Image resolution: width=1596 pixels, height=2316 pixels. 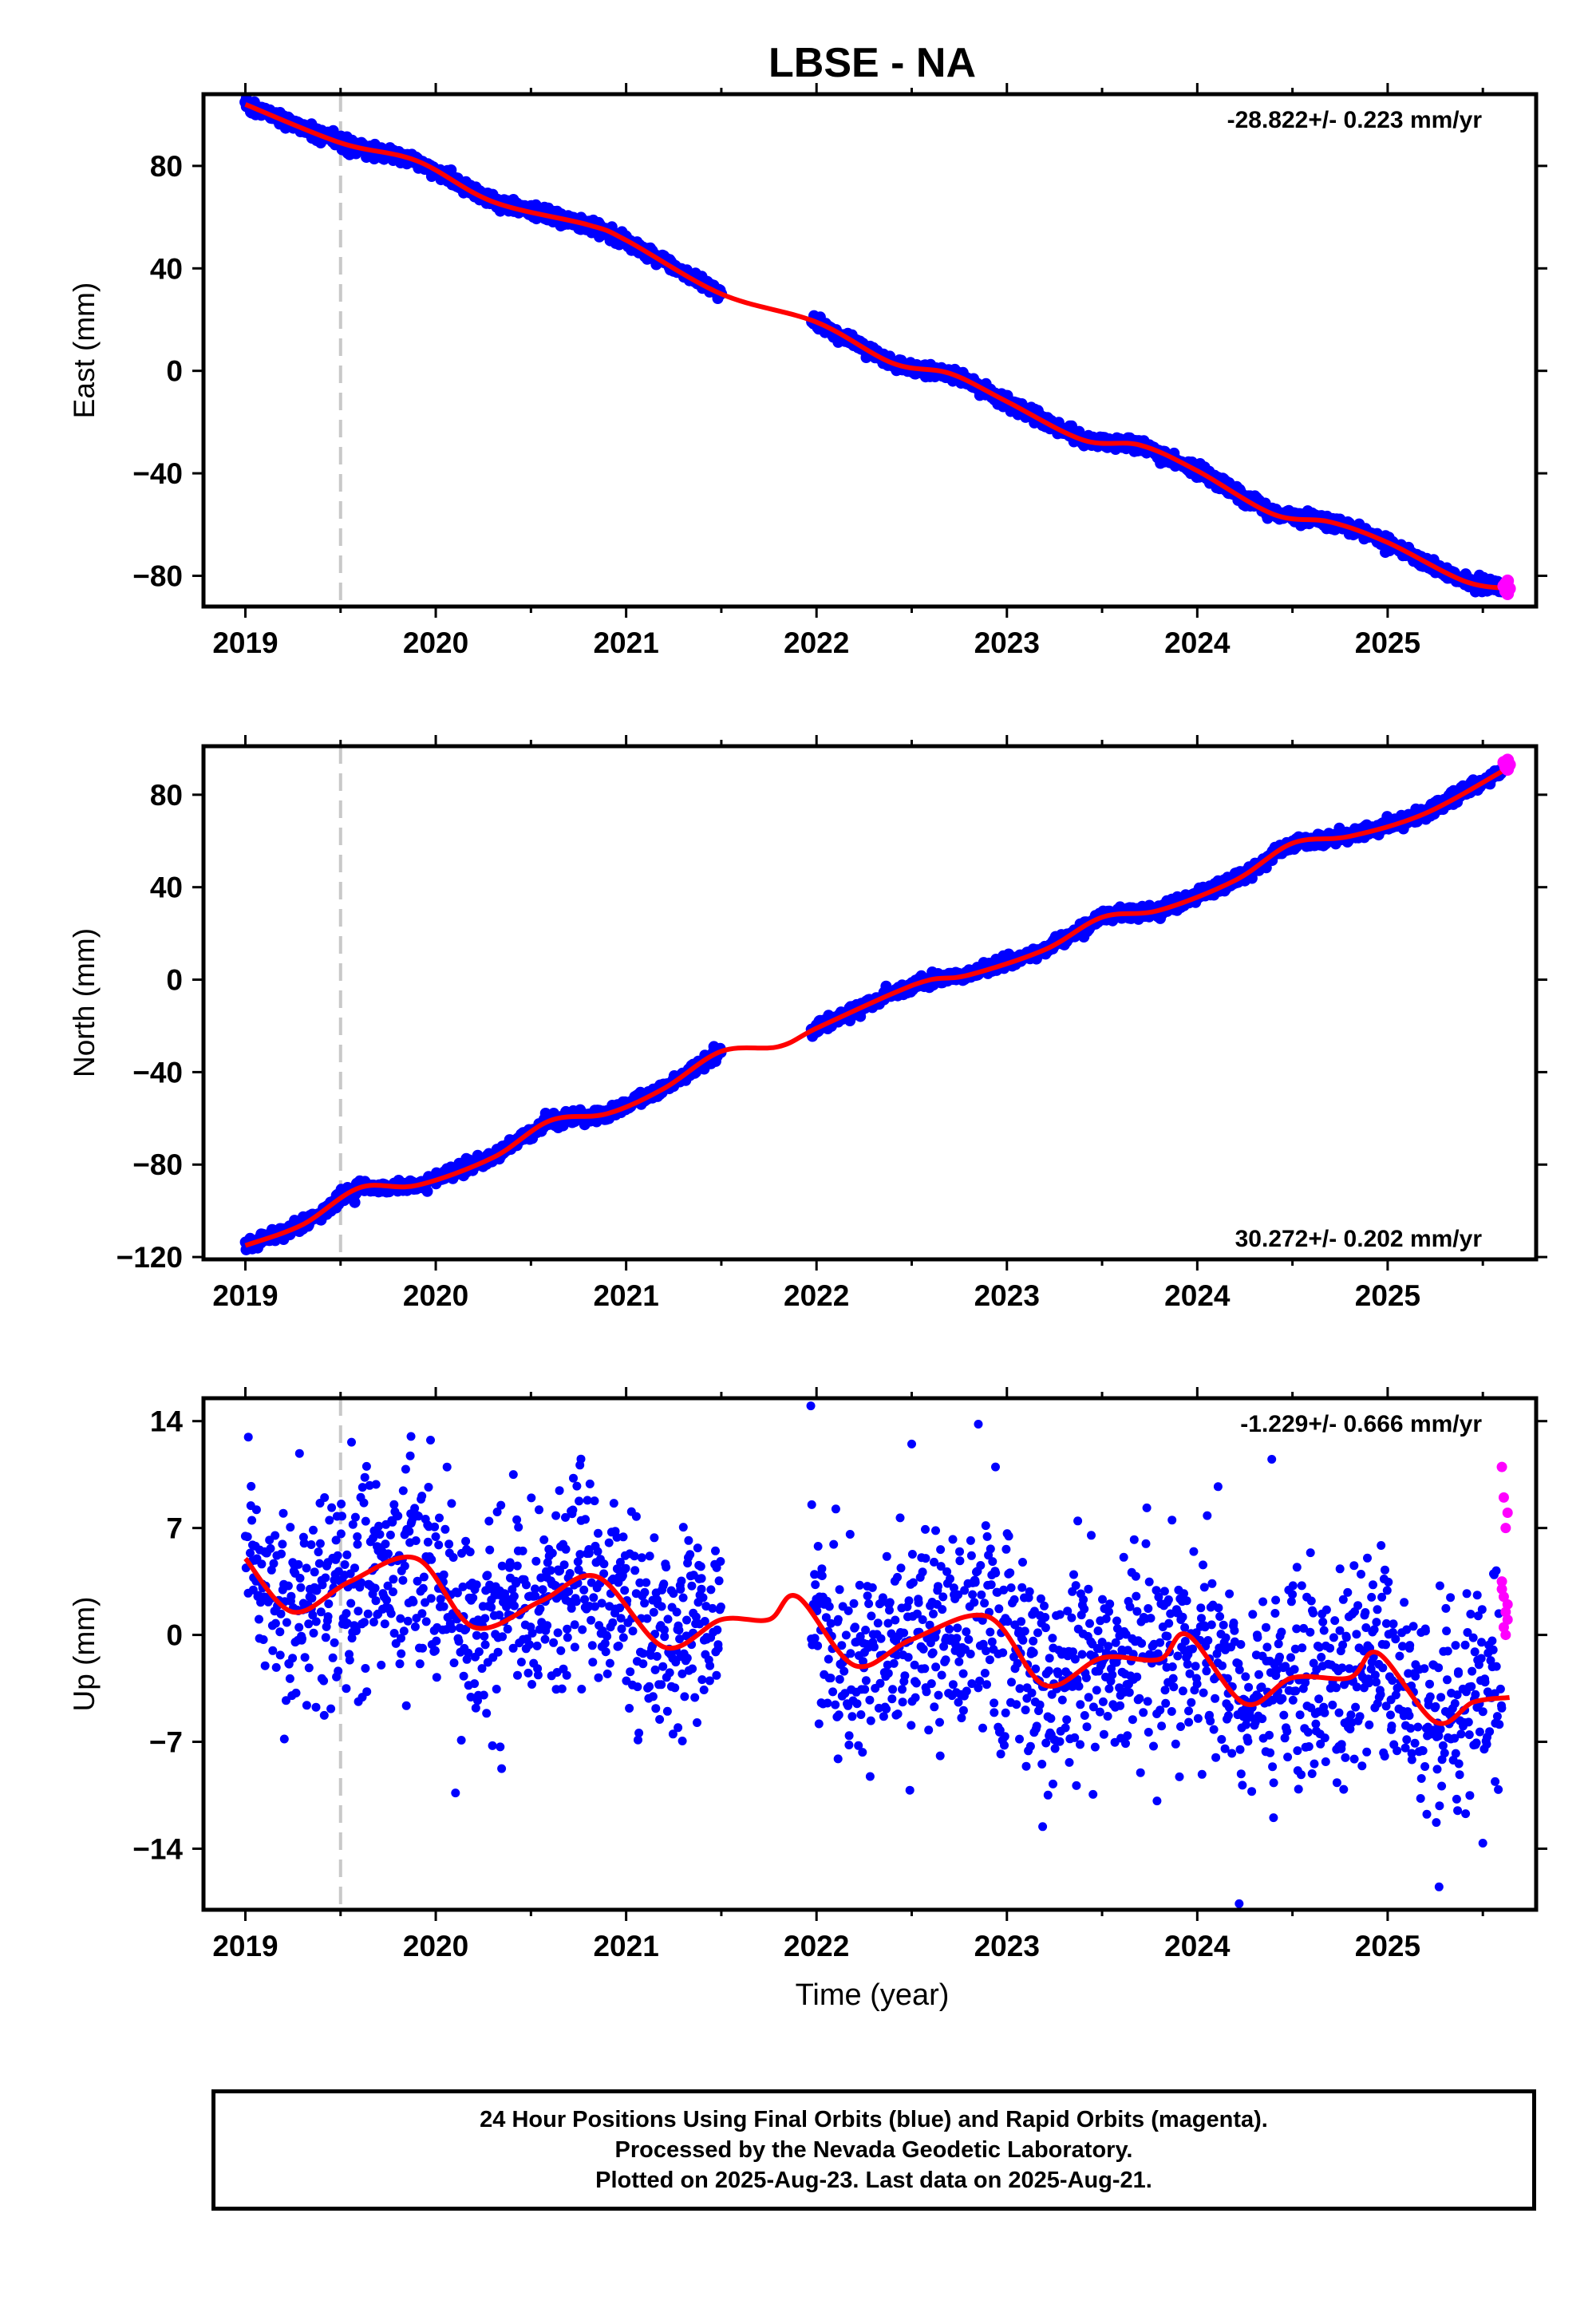 What do you see at coordinates (1506, 587) in the screenshot?
I see `rapid-orbit-points` at bounding box center [1506, 587].